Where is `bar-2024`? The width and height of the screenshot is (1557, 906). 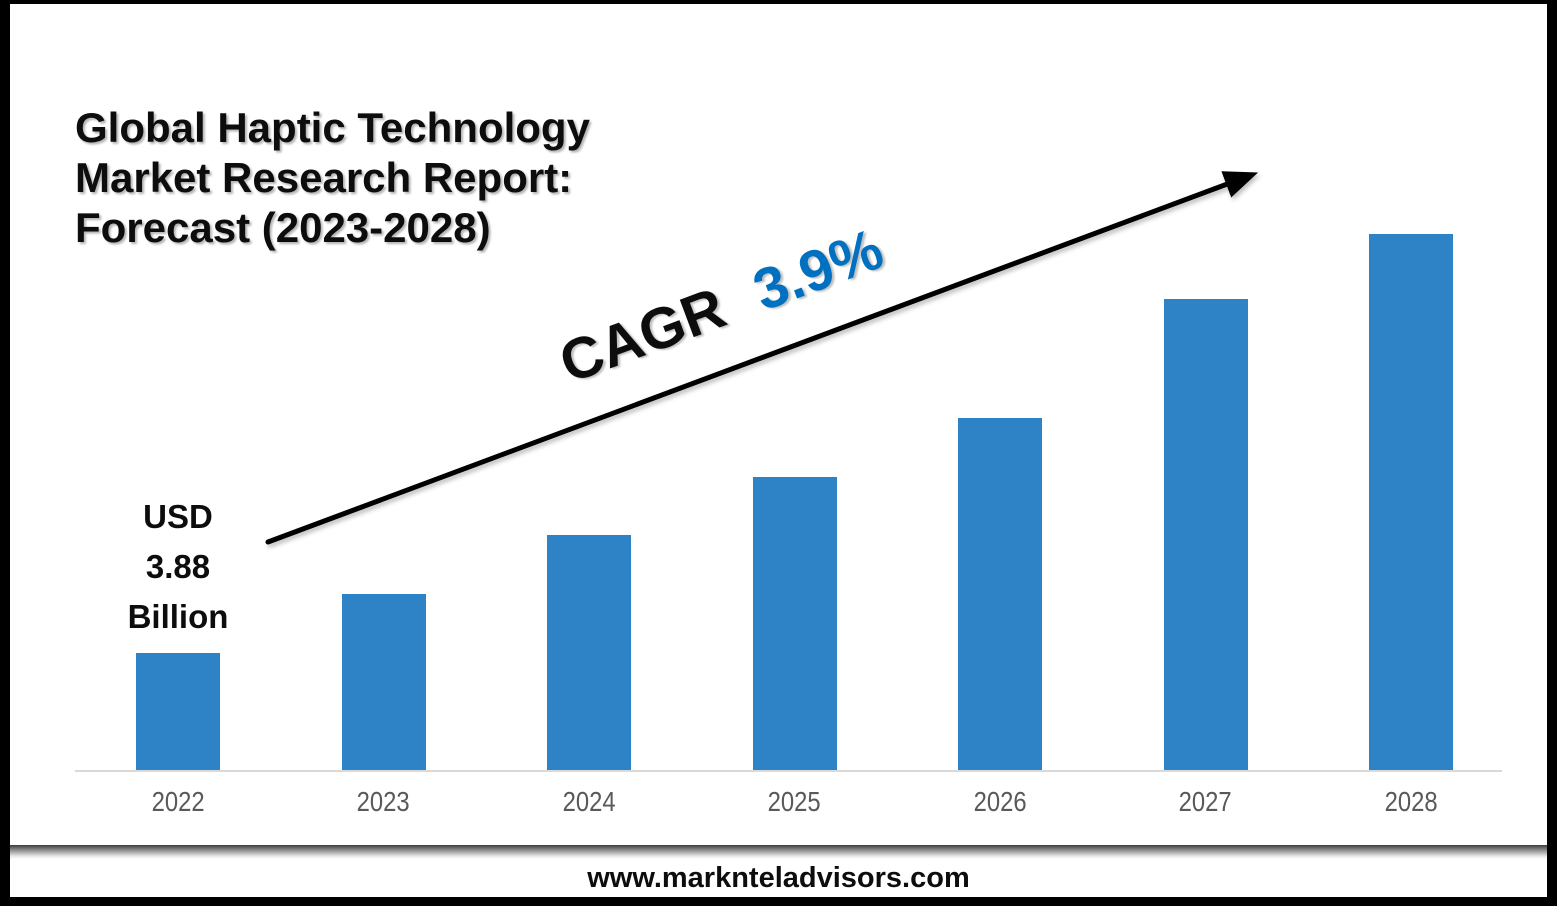
bar-2024 is located at coordinates (589, 653).